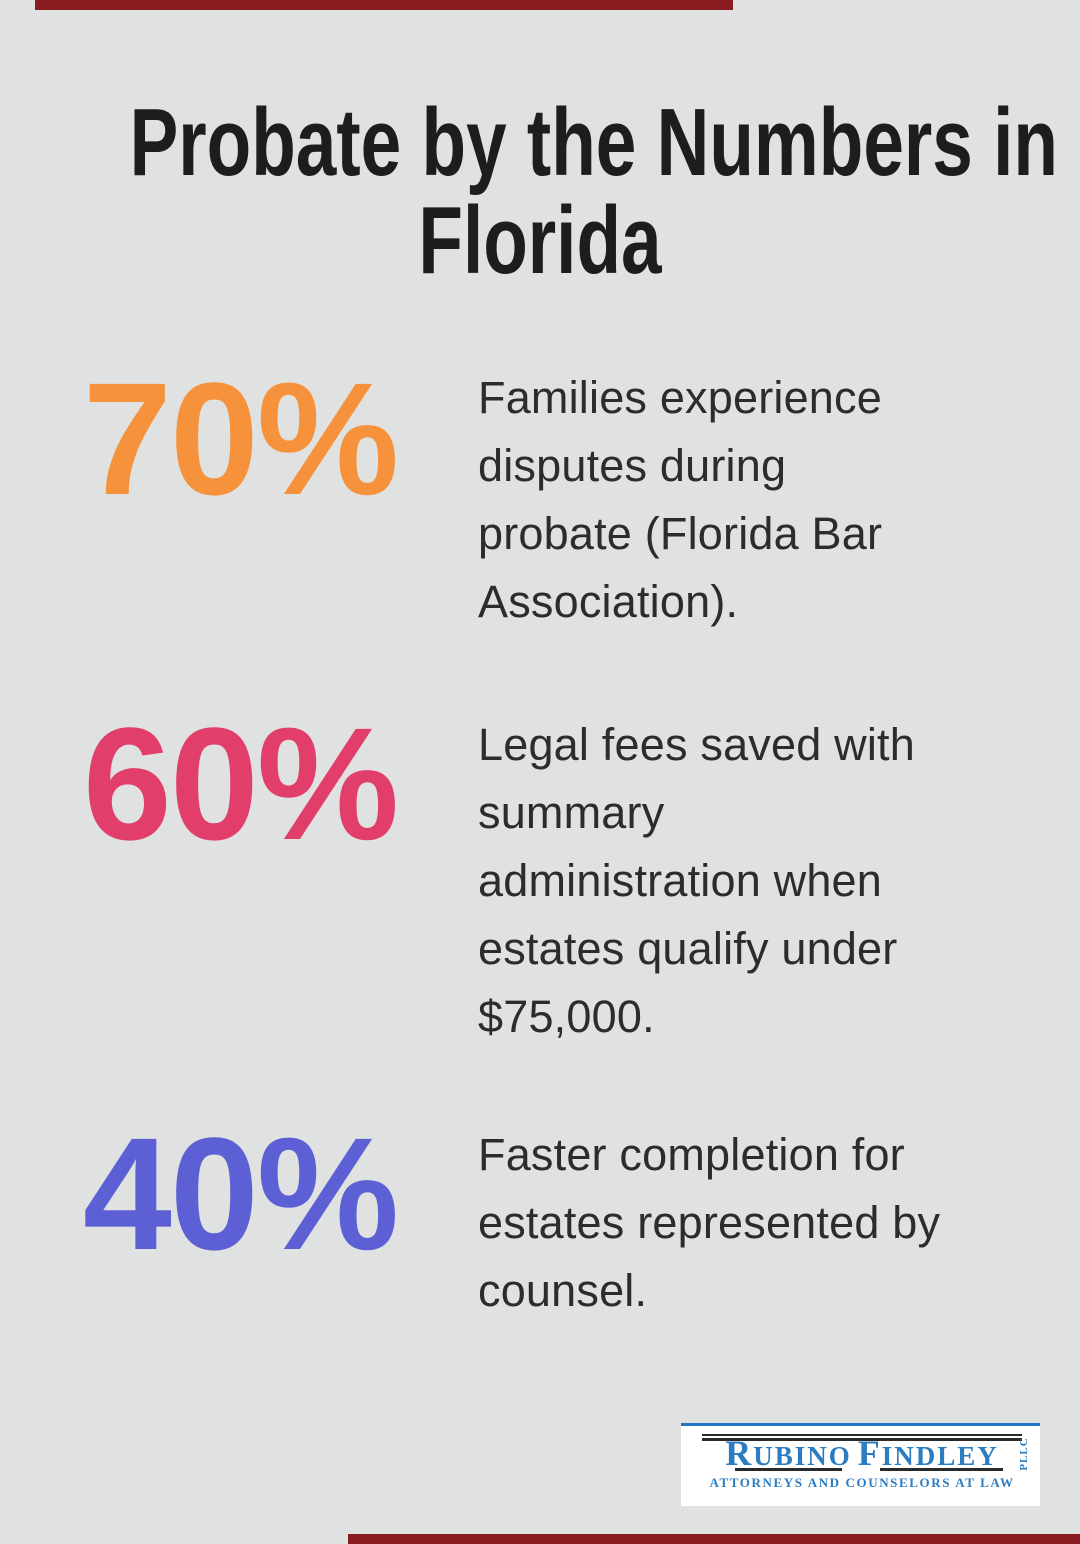 The image size is (1080, 1544). What do you see at coordinates (240, 783) in the screenshot?
I see `stat-value-60: 60%` at bounding box center [240, 783].